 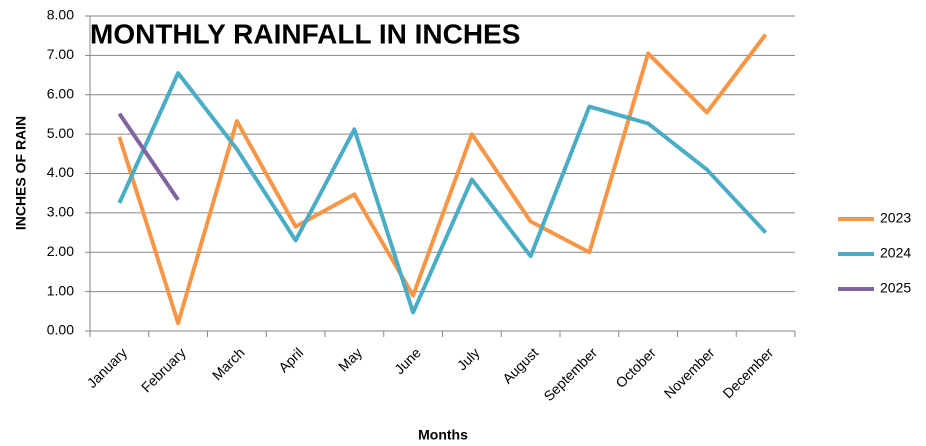 What do you see at coordinates (350, 359) in the screenshot?
I see `x-tick-label: May` at bounding box center [350, 359].